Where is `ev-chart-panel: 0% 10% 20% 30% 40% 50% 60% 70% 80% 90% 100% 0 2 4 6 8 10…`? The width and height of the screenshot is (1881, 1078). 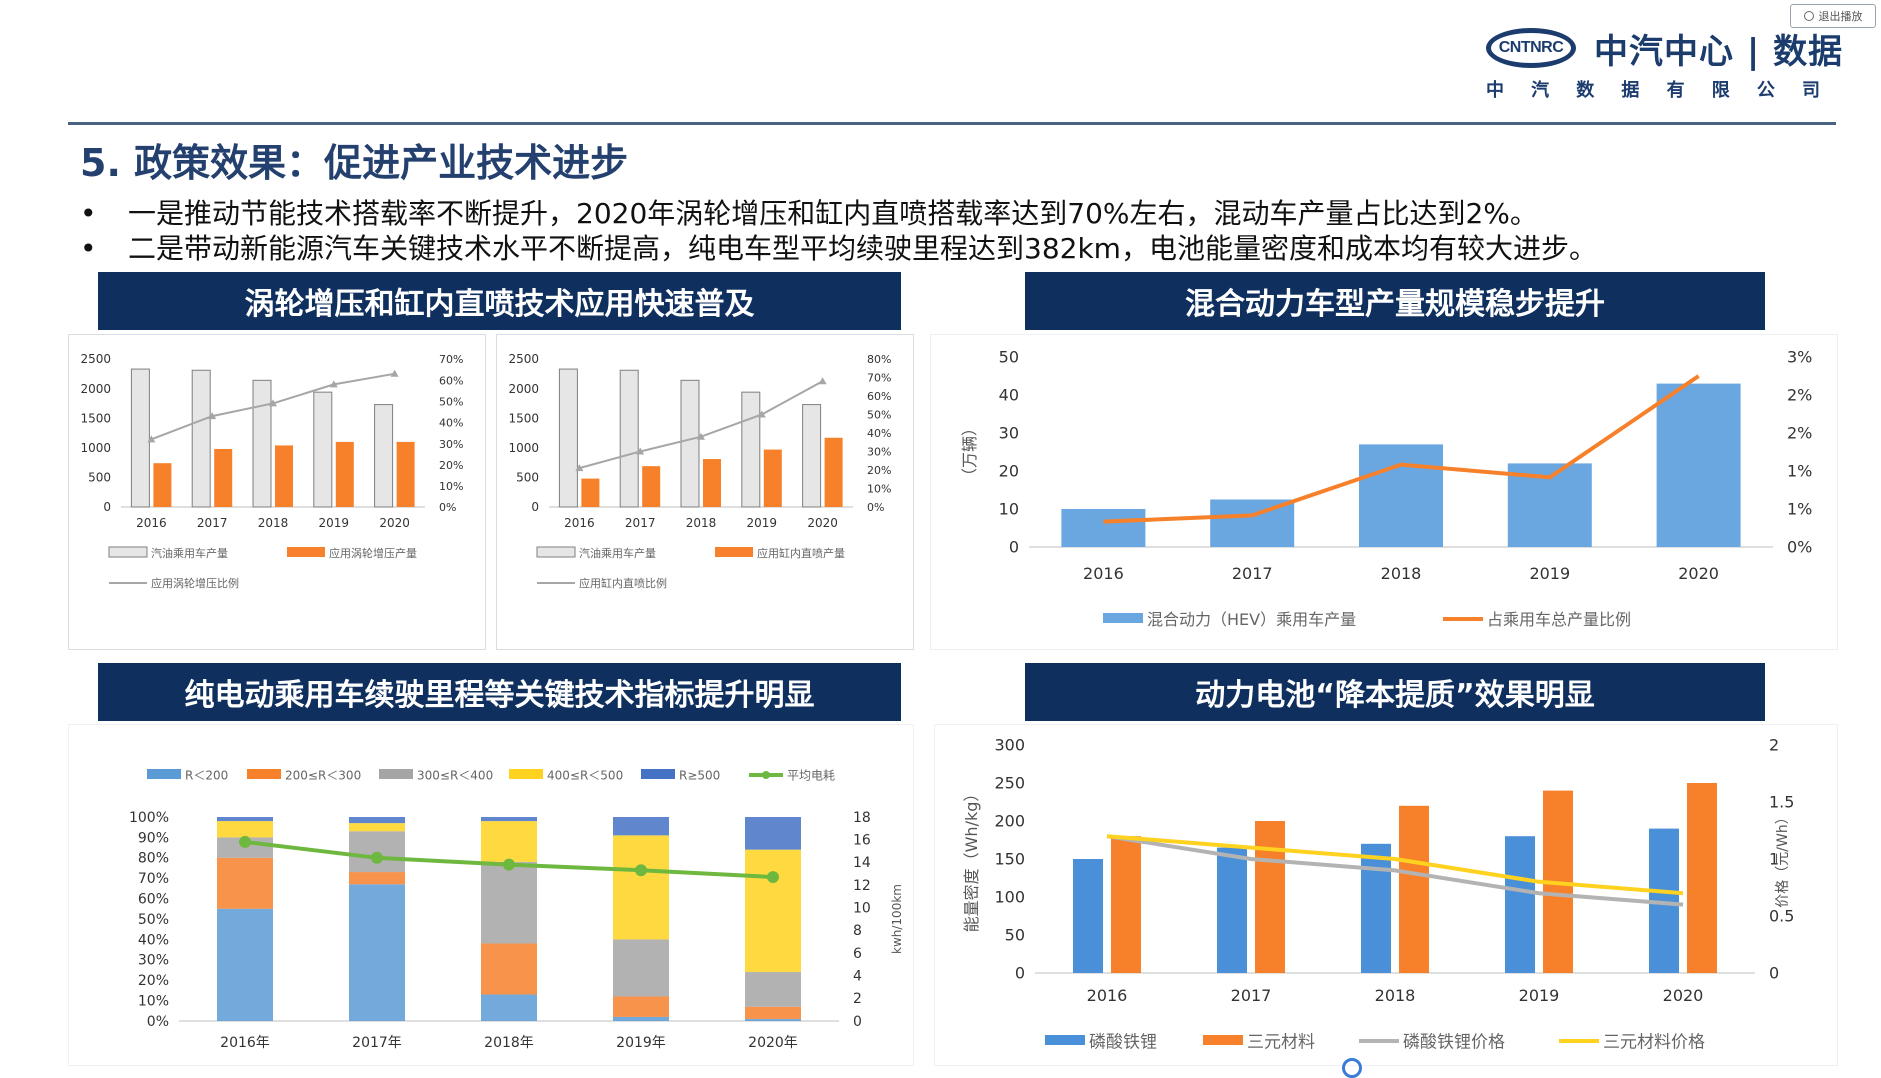 ev-chart-panel: 0% 10% 20% 30% 40% 50% 60% 70% 80% 90% 100% 0 2 4 6 8 10… is located at coordinates (491, 895).